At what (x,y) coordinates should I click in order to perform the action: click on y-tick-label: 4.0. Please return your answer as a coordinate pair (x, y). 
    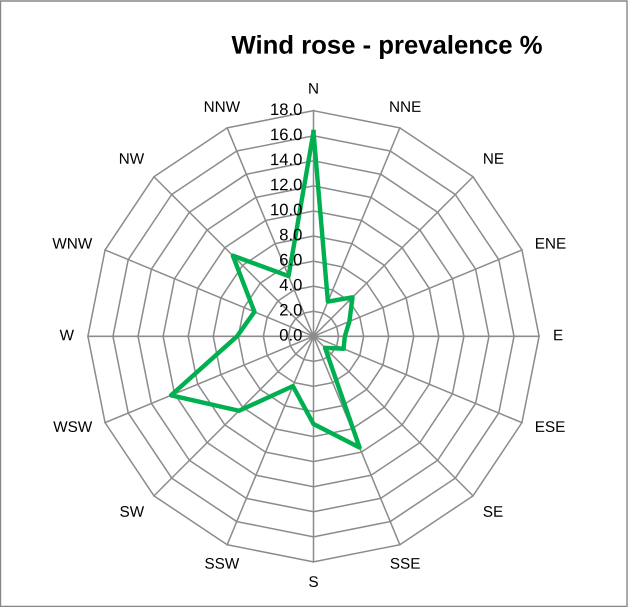
    Looking at the image, I should click on (291, 284).